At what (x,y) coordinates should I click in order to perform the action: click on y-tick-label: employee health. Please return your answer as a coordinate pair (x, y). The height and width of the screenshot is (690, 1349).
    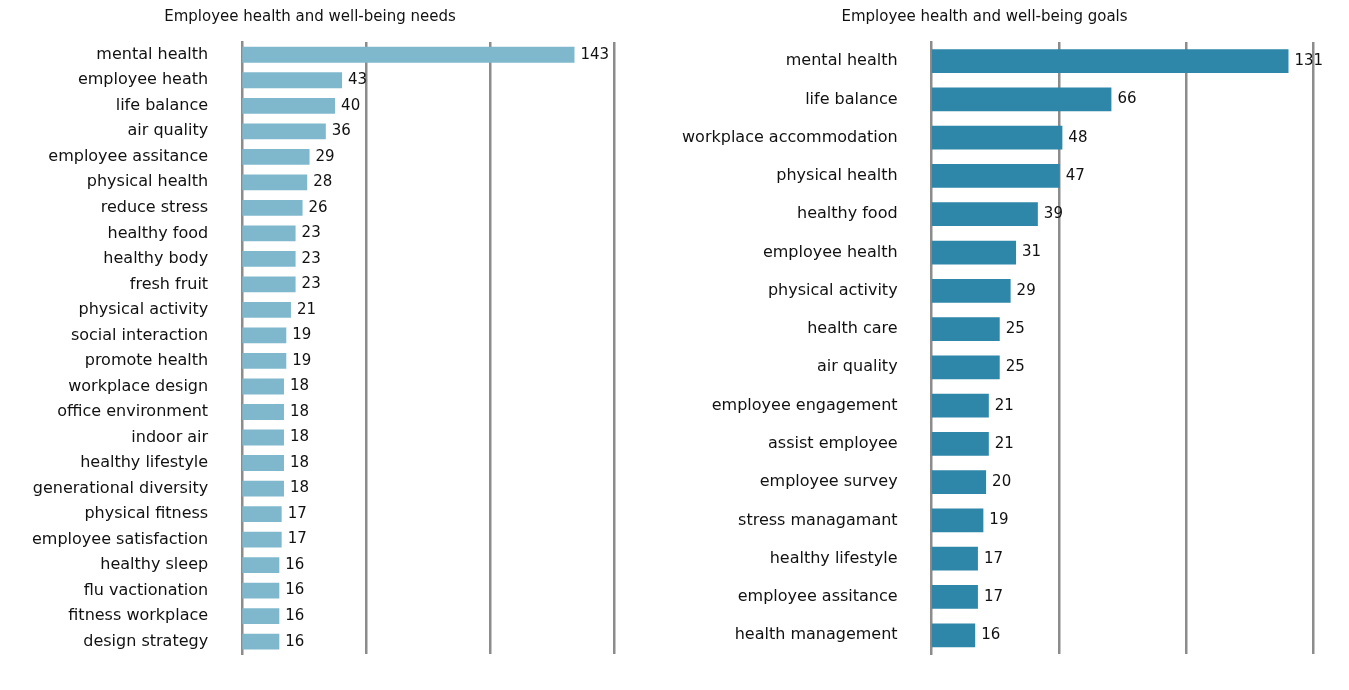
    Looking at the image, I should click on (830, 251).